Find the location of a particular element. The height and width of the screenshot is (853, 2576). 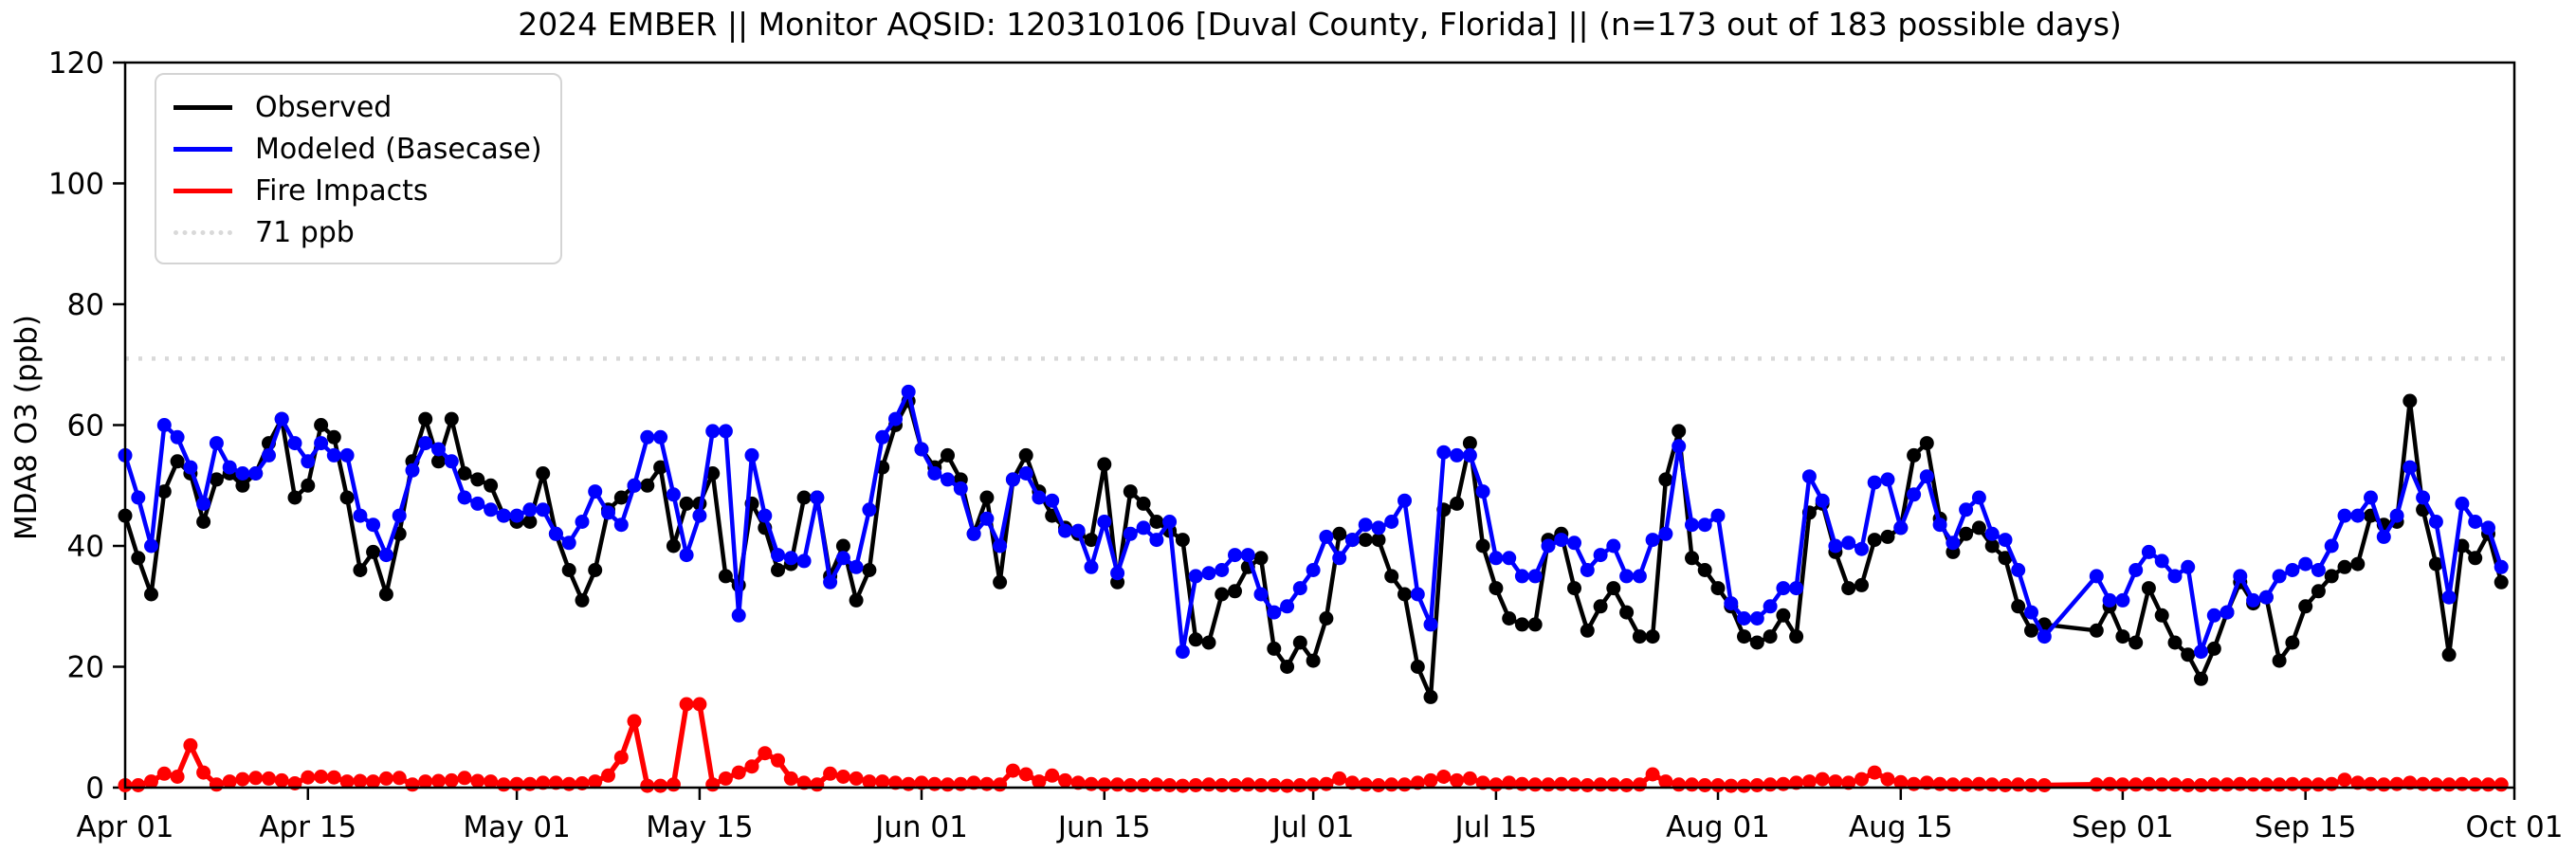

legend-item-modeled: Modeled (Basecase) is located at coordinates (367, 149).